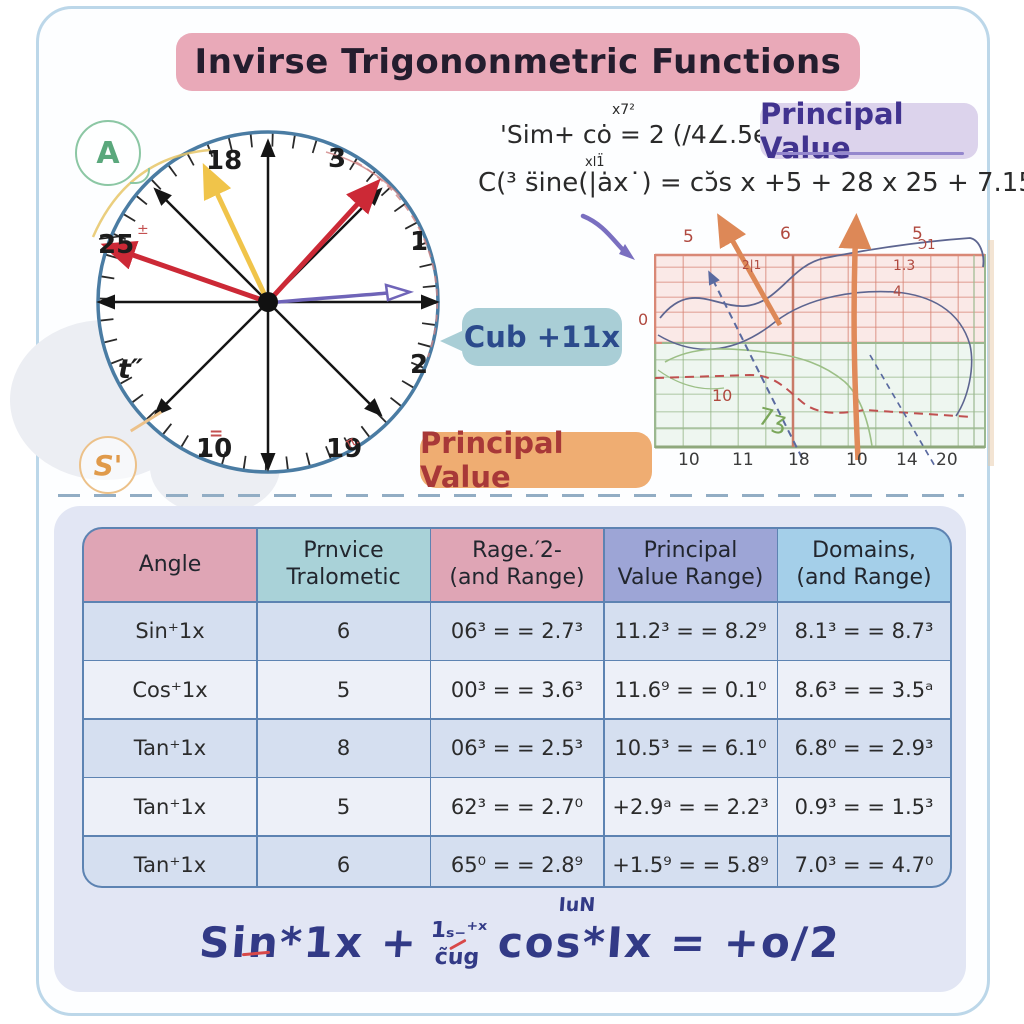 This screenshot has height=1024, width=1024. I want to click on hand-part2: cos*Ix = +o/2, so click(669, 942).